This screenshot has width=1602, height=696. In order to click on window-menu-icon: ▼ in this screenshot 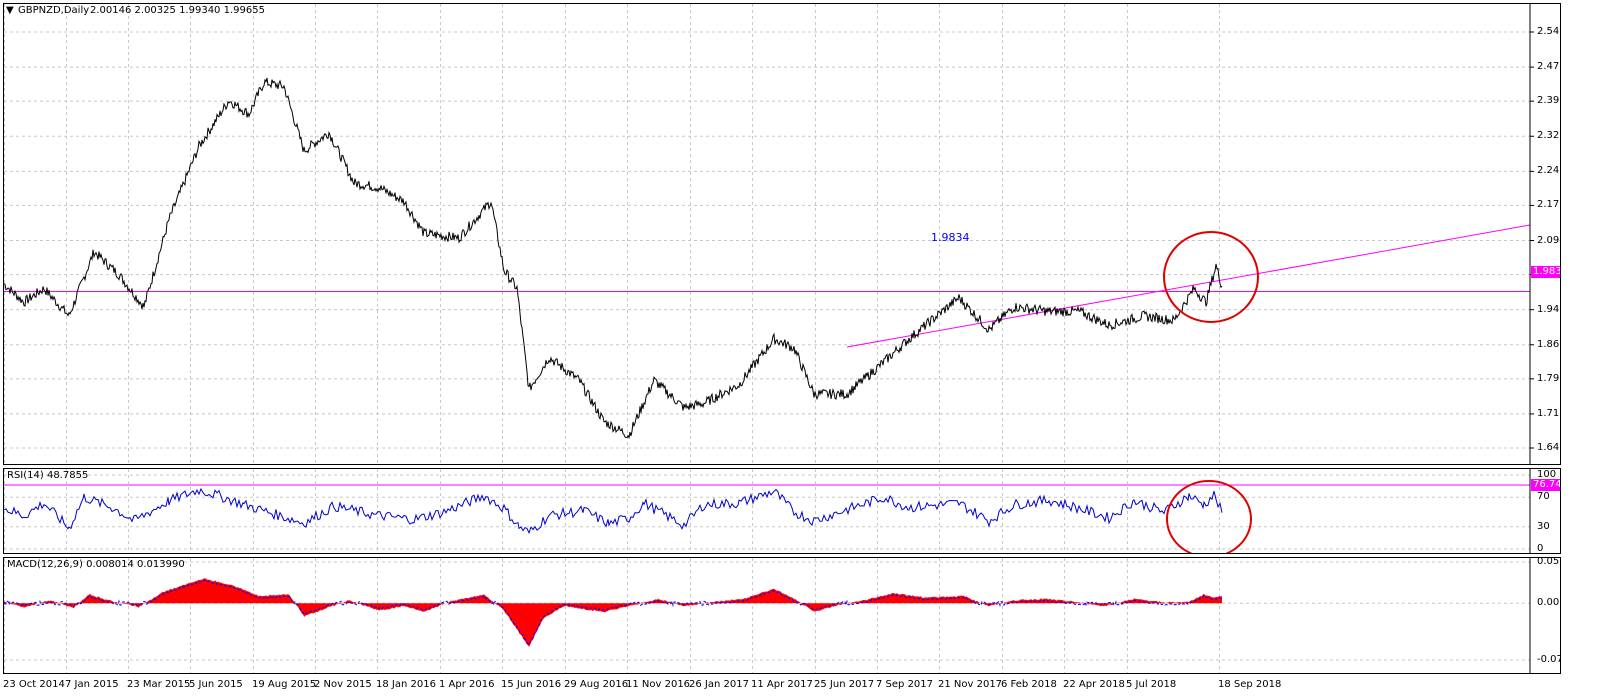, I will do `click(10, 10)`.